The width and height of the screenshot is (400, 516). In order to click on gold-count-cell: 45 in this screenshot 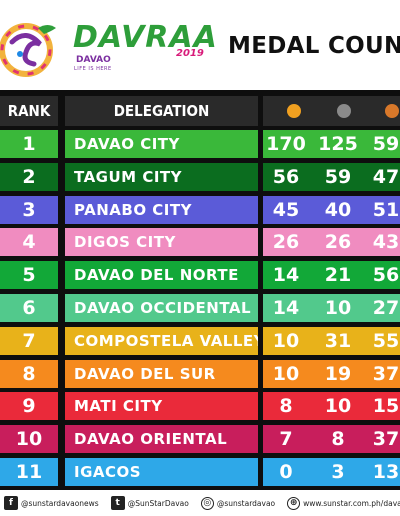, I will do `click(286, 210)`.